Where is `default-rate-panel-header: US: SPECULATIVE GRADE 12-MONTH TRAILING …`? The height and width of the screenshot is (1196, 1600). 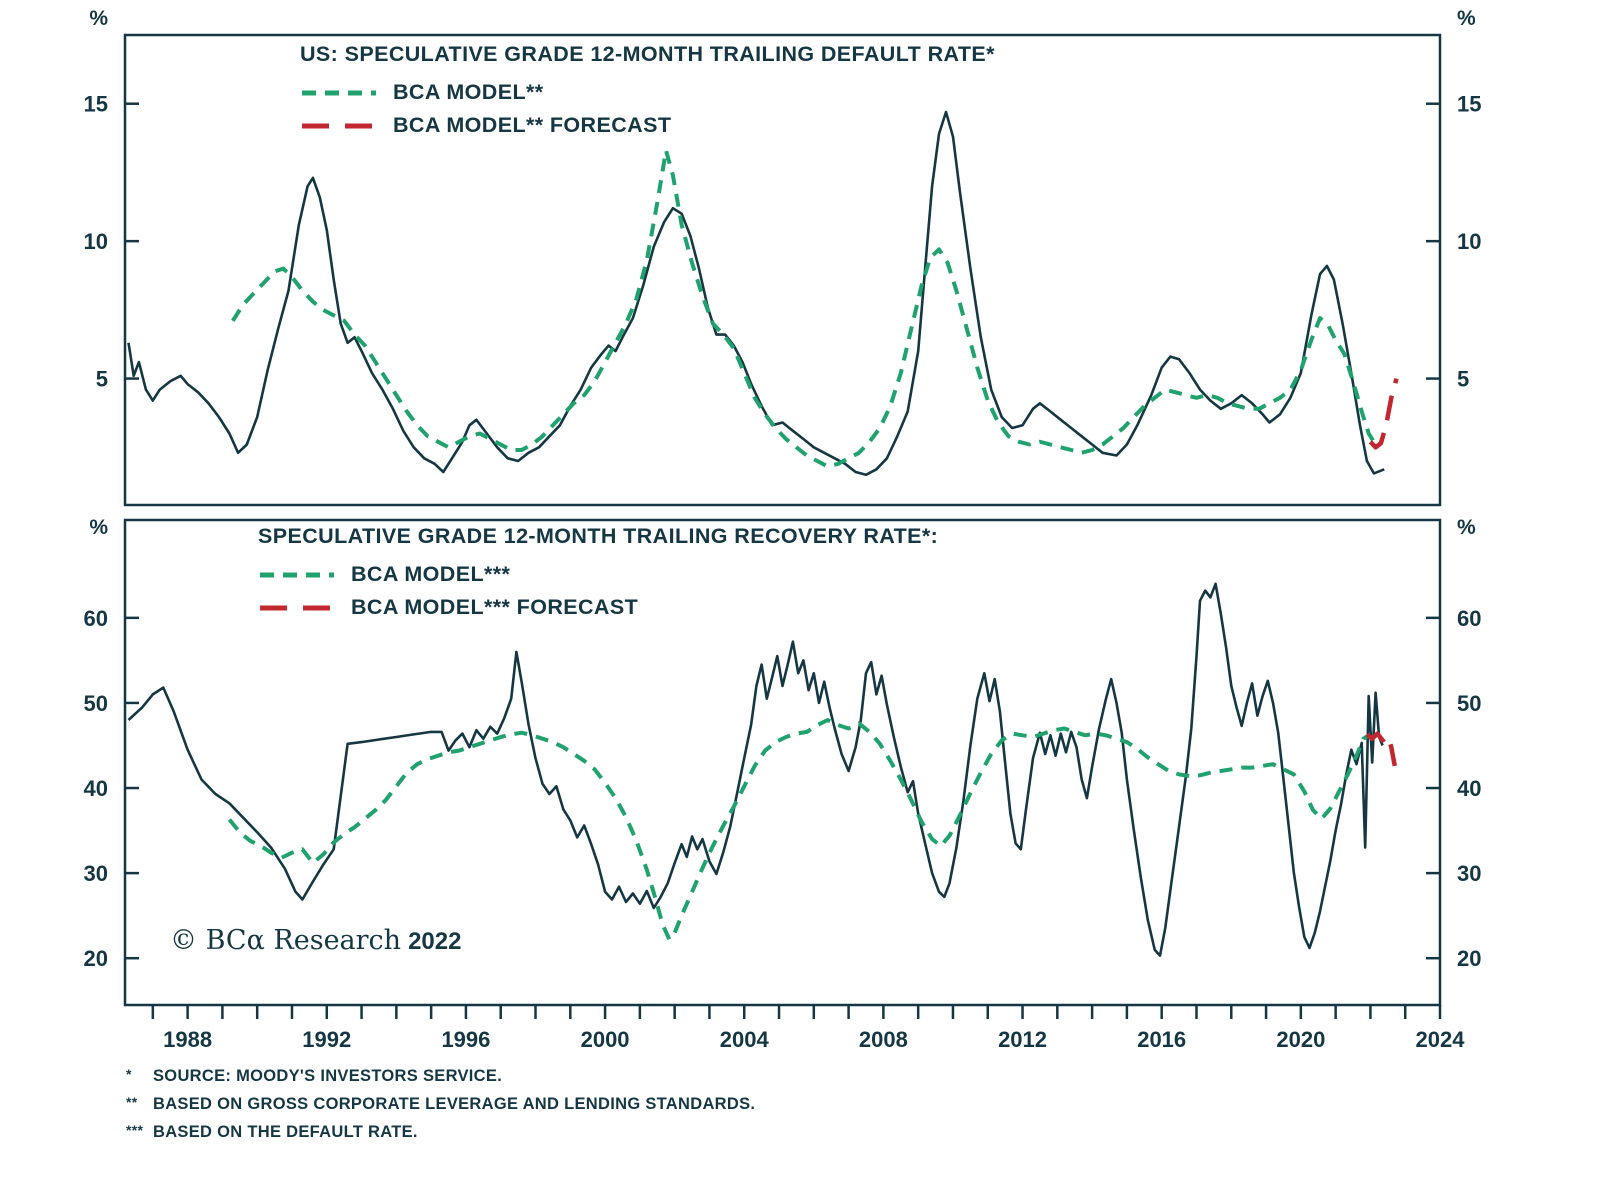
default-rate-panel-header: US: SPECULATIVE GRADE 12-MONTH TRAILING … is located at coordinates (647, 92).